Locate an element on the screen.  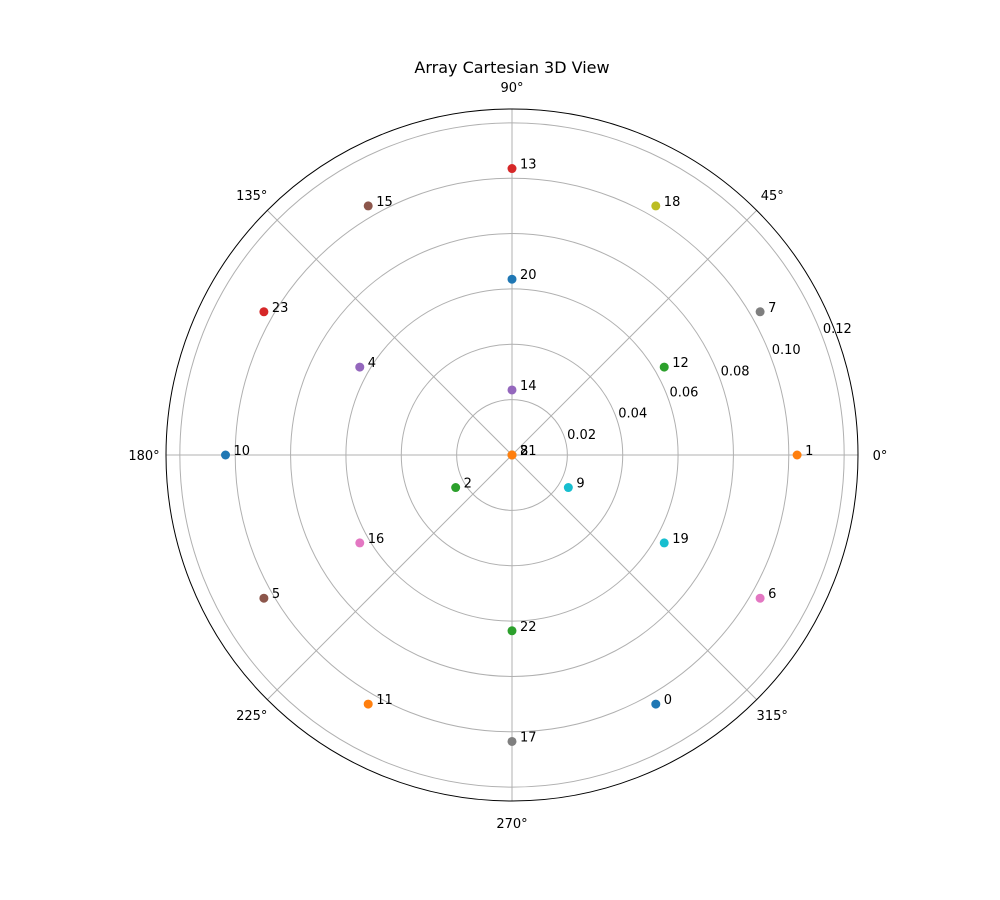
point-label-11: 11 is located at coordinates (384, 700).